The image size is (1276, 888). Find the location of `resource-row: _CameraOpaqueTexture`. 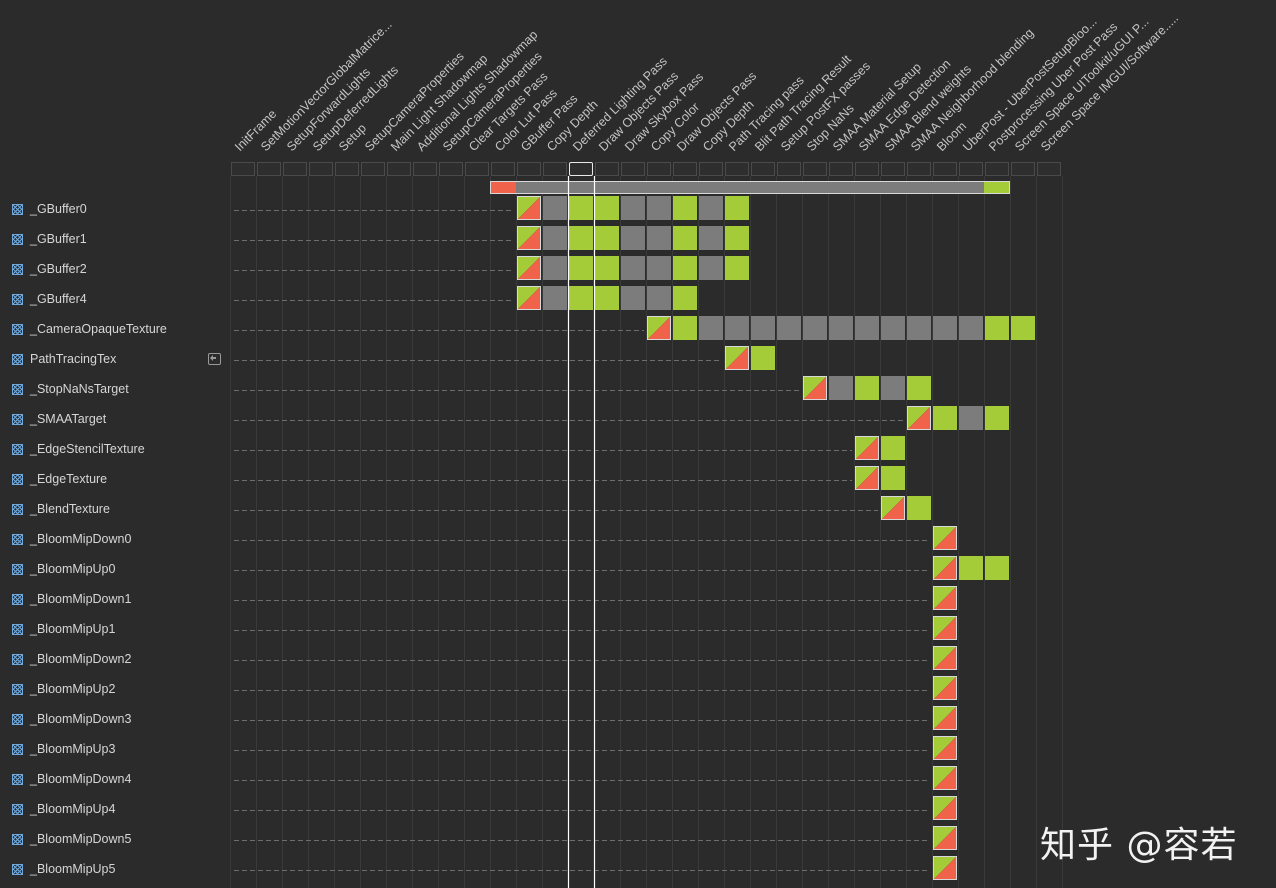

resource-row: _CameraOpaqueTexture is located at coordinates (114, 330).